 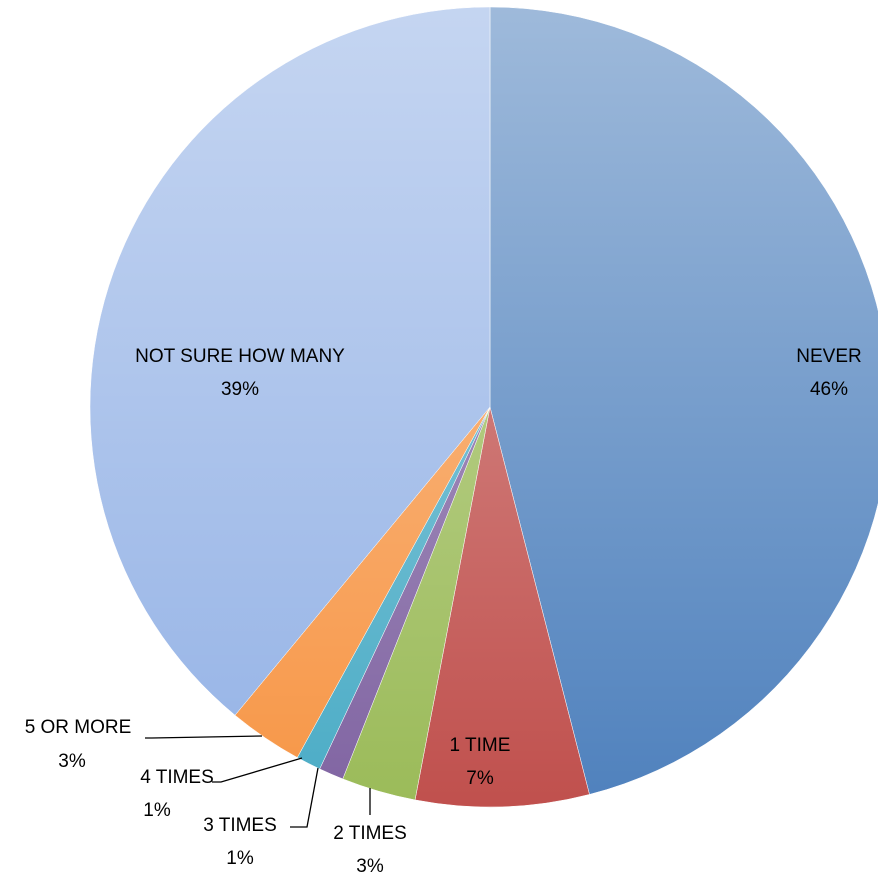 What do you see at coordinates (78, 727) in the screenshot?
I see `slice-label: 5 OR MORE` at bounding box center [78, 727].